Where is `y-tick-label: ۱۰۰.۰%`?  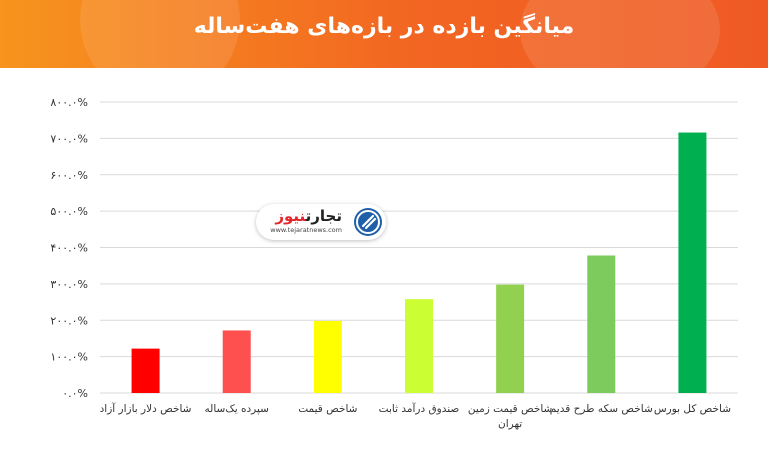 y-tick-label: ۱۰۰.۰% is located at coordinates (69, 357).